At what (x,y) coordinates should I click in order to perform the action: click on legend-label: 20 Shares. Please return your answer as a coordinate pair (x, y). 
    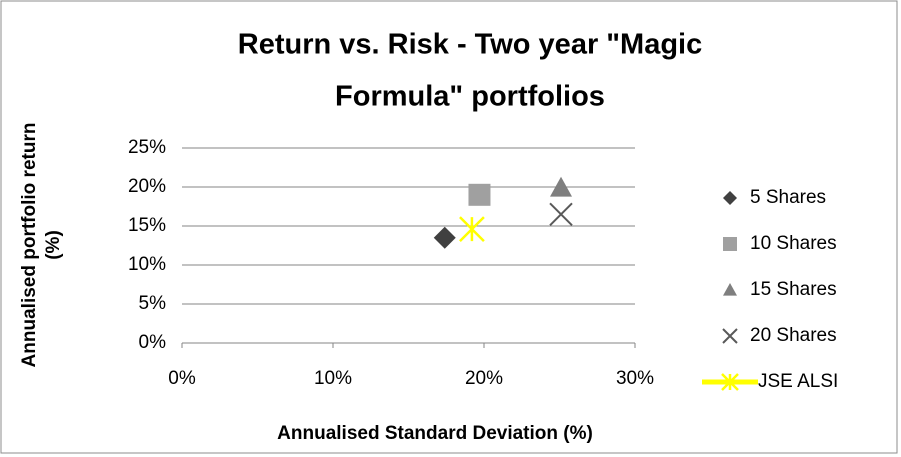
    Looking at the image, I should click on (793, 335).